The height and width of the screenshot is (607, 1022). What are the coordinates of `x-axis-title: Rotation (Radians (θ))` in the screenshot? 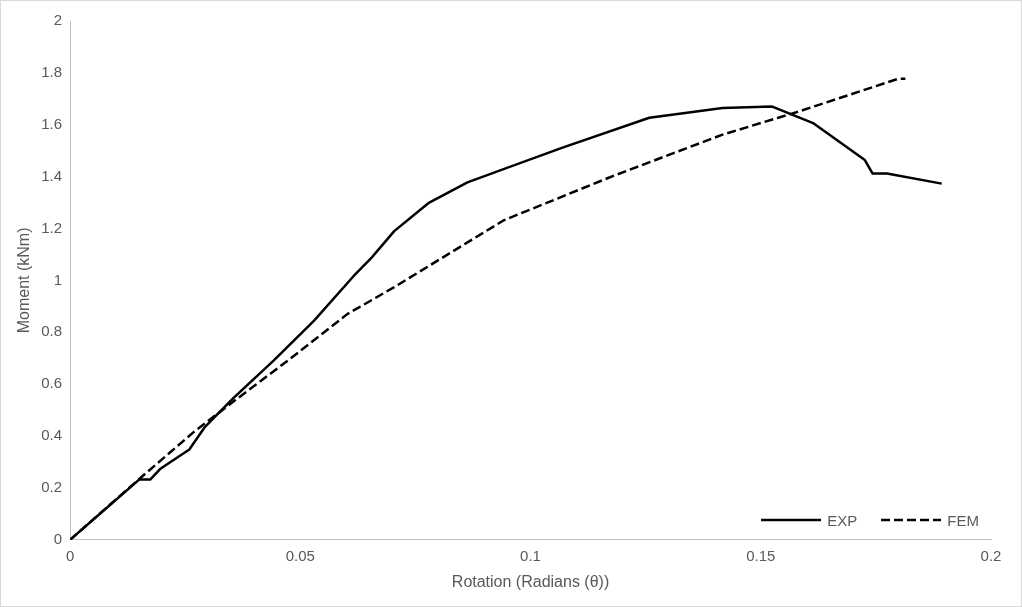 It's located at (530, 581).